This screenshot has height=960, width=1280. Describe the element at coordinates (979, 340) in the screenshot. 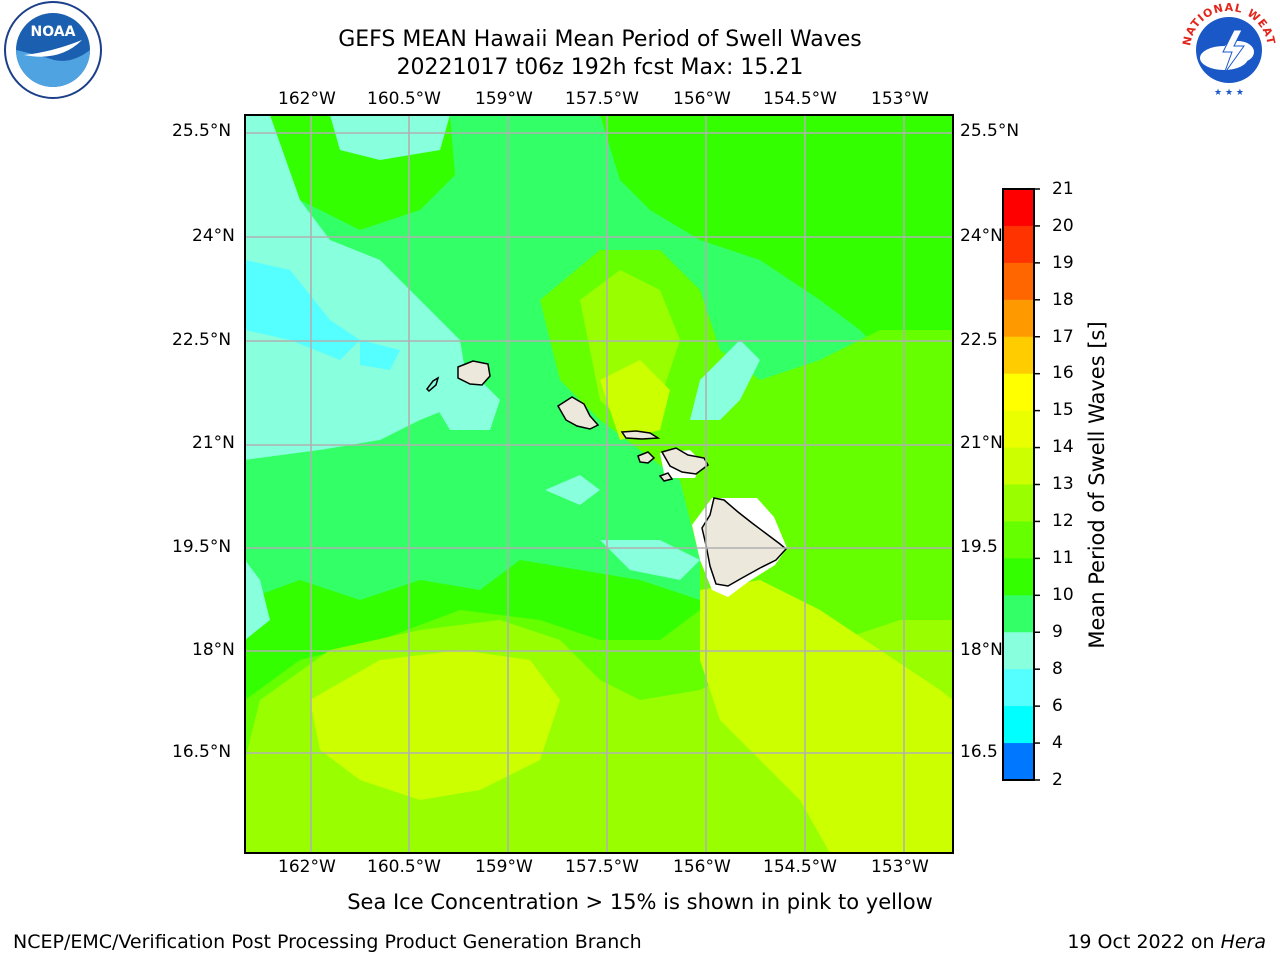

I see `lat-label-right: 22.5` at that location.